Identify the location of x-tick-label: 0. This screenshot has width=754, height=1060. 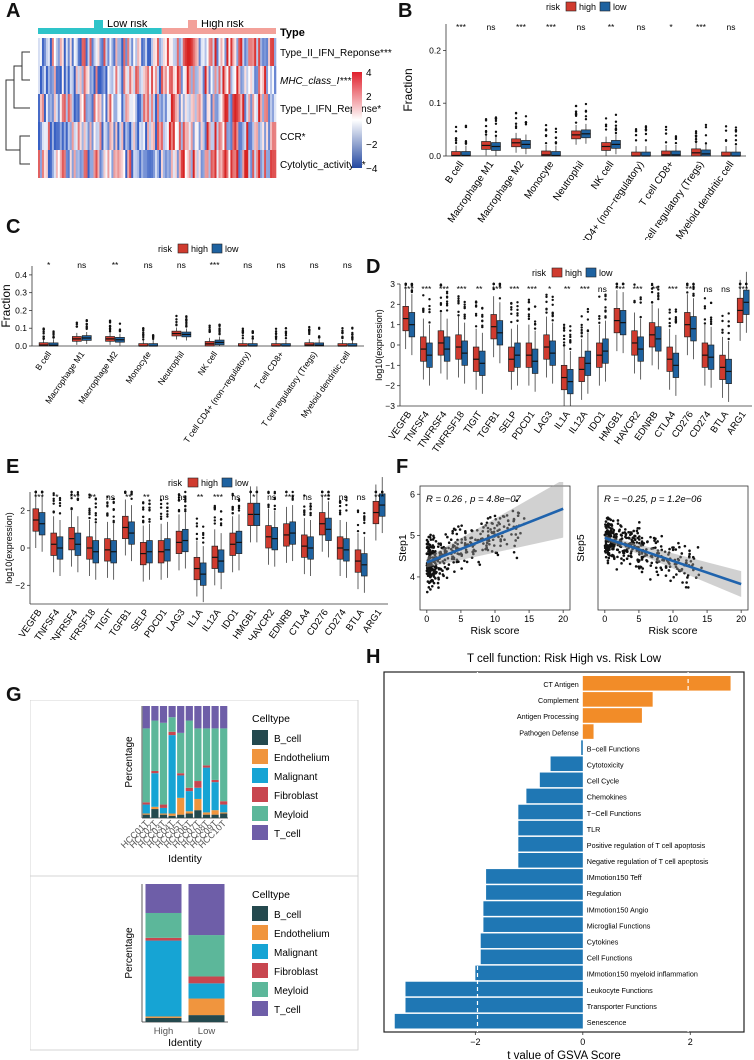
(604, 619).